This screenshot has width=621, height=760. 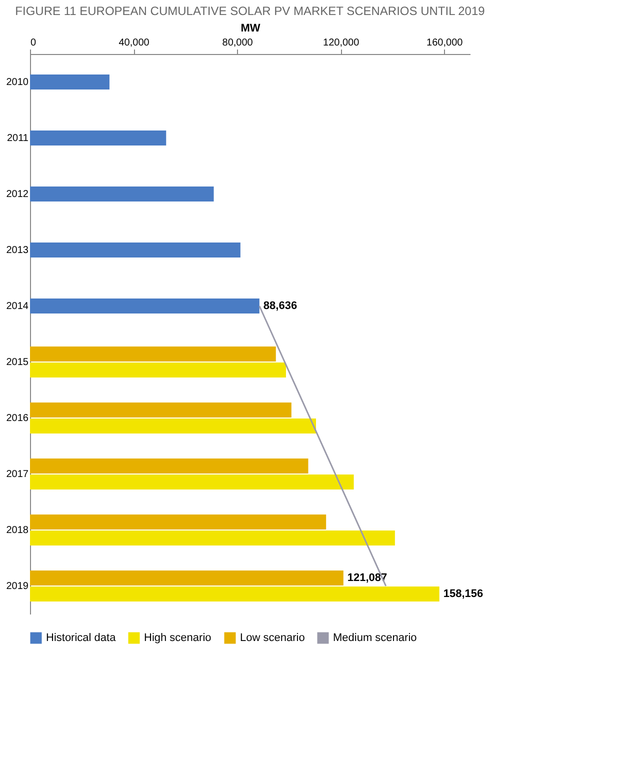 I want to click on data-label: 121,087, so click(x=367, y=578).